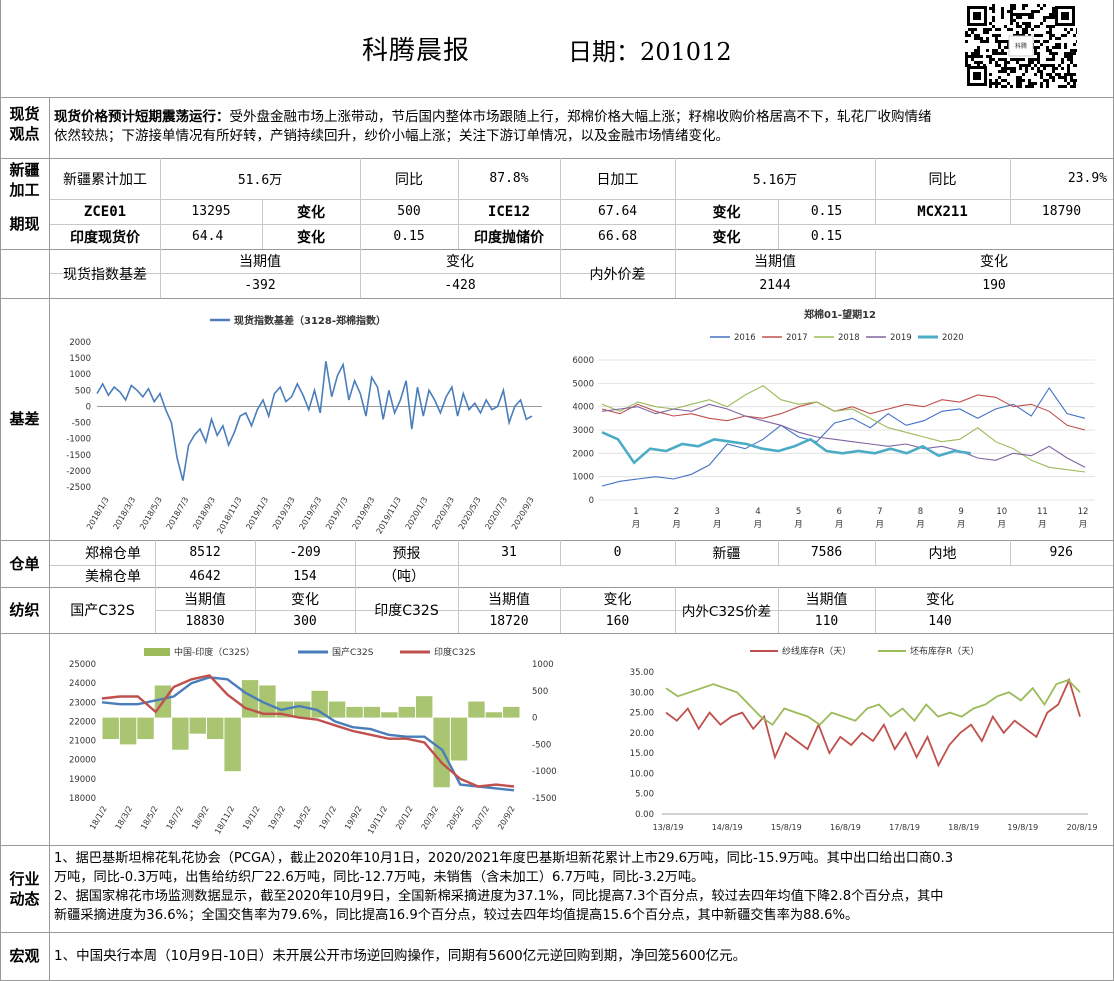 The height and width of the screenshot is (981, 1114). I want to click on report-title: 科腾晨报, so click(416, 51).